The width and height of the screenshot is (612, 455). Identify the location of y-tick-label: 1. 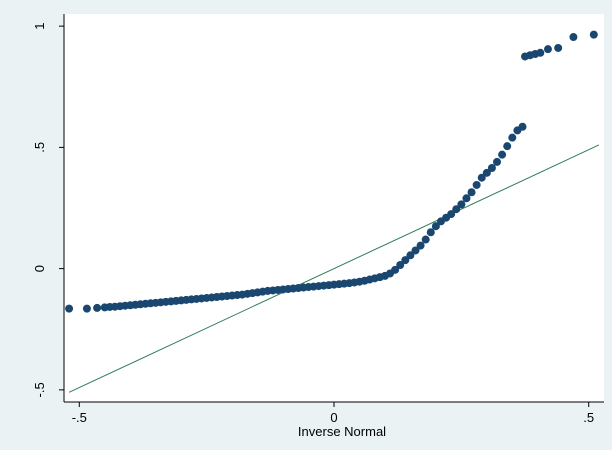
(39, 26).